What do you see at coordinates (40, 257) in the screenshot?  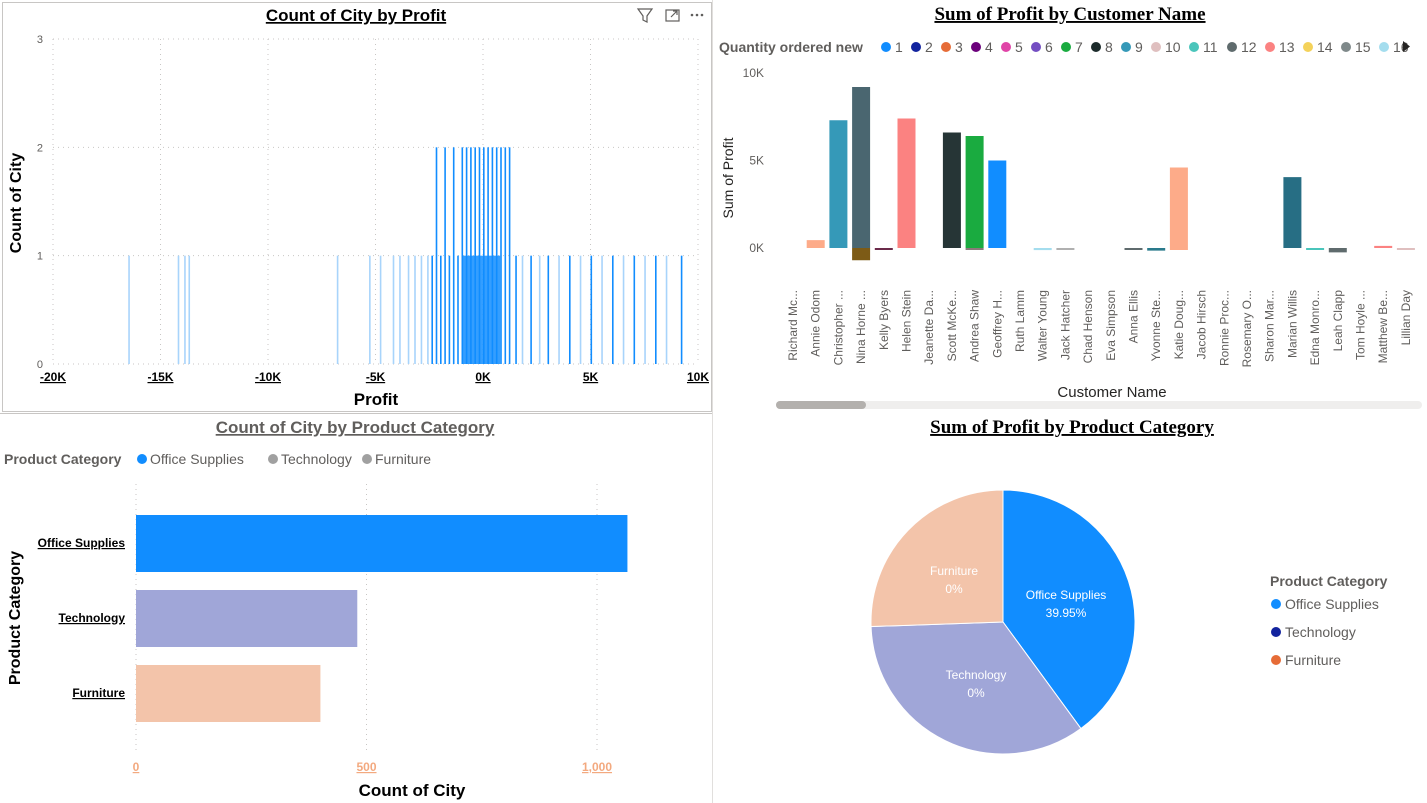 I see `y-tick-label: 1` at bounding box center [40, 257].